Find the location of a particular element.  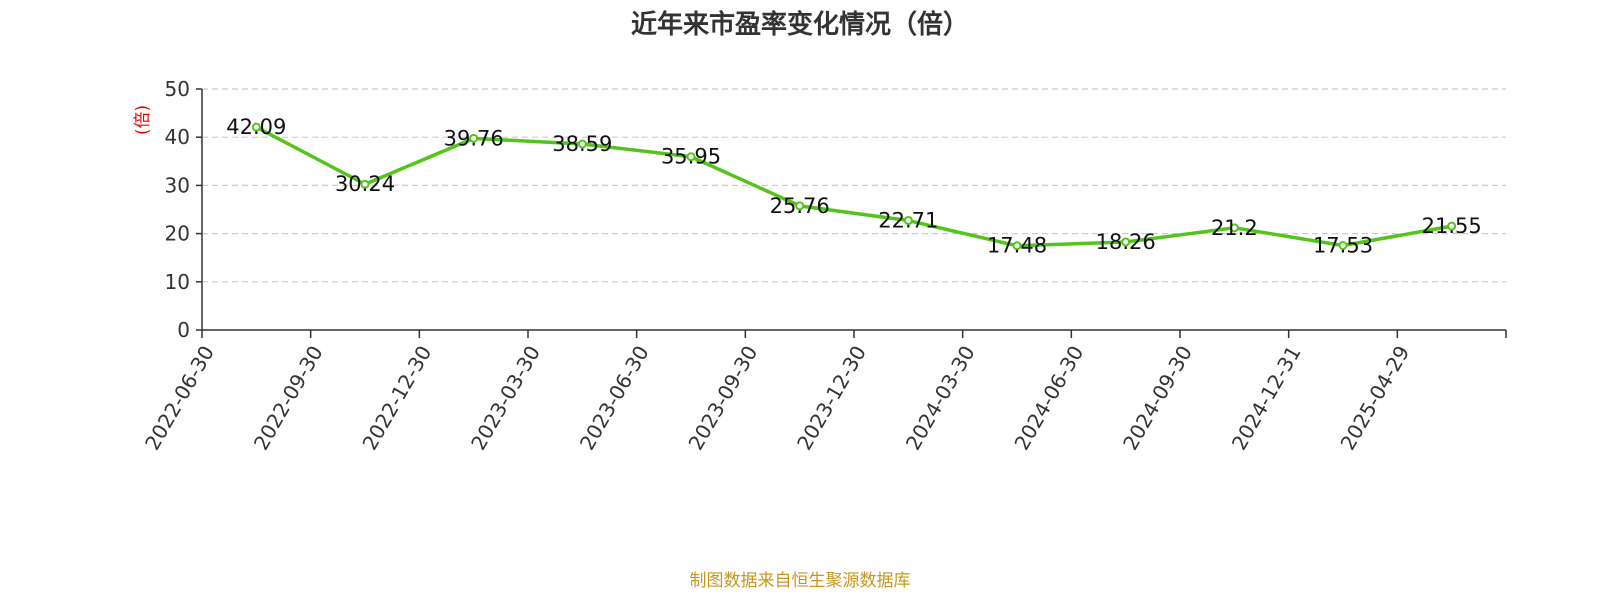

y-tick-label: 40 is located at coordinates (177, 137).